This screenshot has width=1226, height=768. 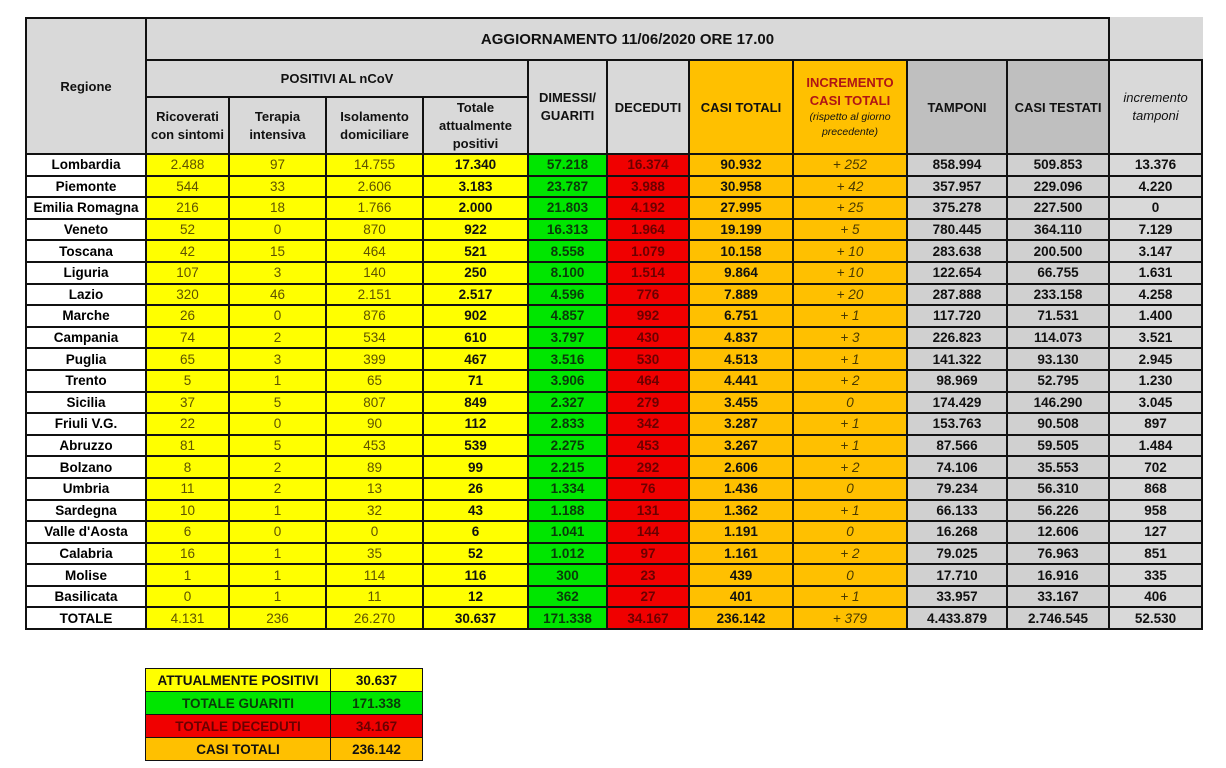 I want to click on cell-totale-positivi: 467, so click(x=475, y=359).